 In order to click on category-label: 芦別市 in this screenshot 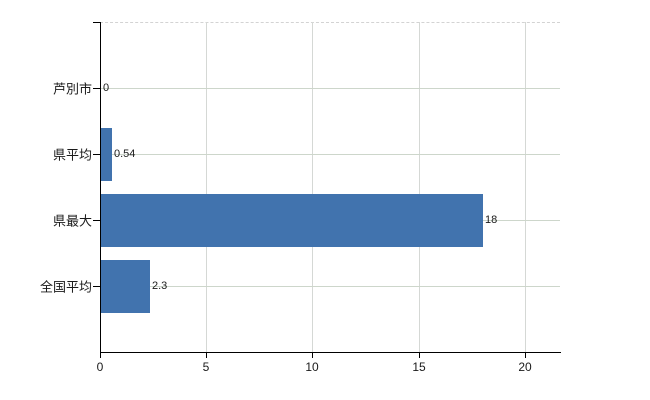, I will do `click(72, 89)`.